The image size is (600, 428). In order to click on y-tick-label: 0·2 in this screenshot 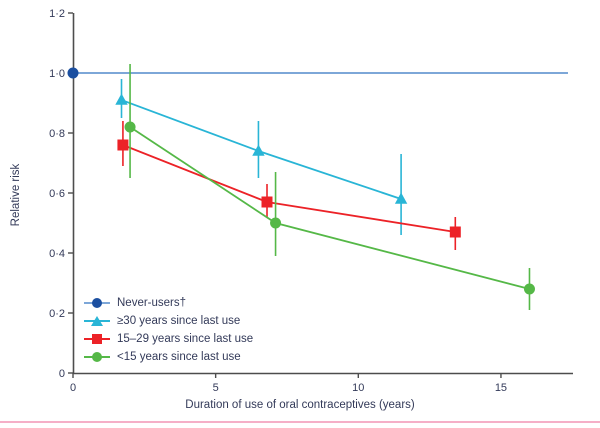, I will do `click(57, 314)`.